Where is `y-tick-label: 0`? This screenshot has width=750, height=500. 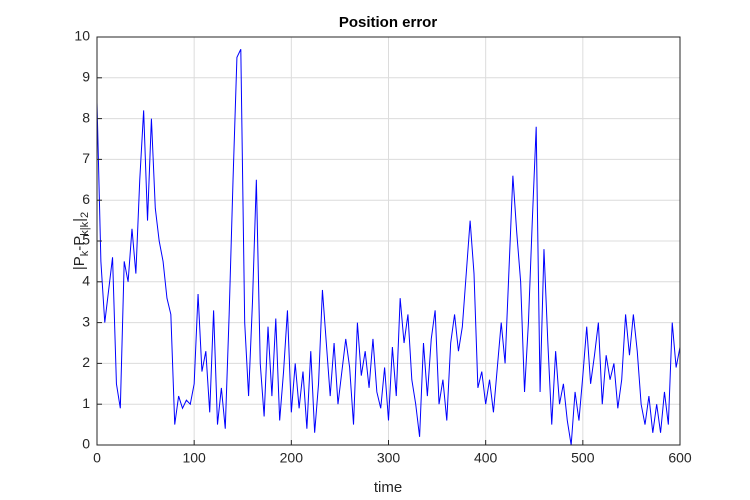 y-tick-label: 0 is located at coordinates (86, 444).